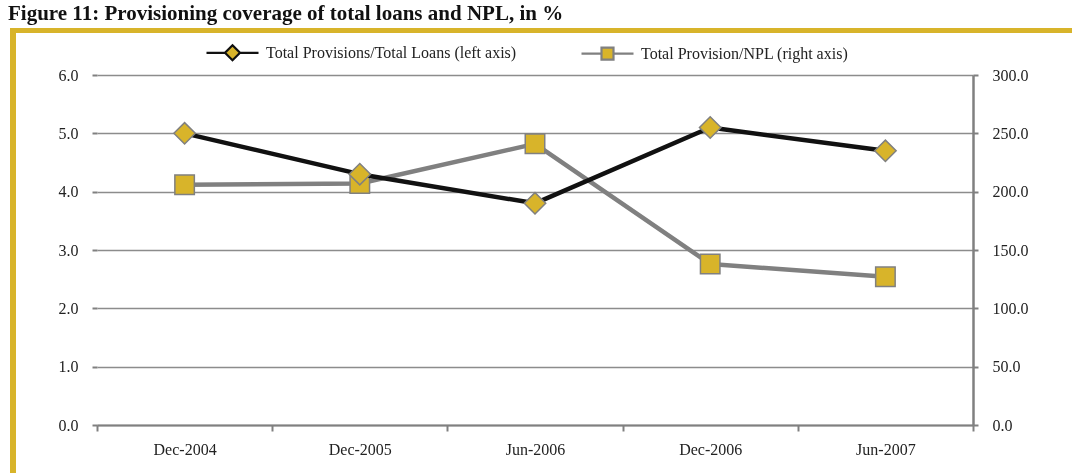 This screenshot has width=1072, height=473. What do you see at coordinates (1010, 308) in the screenshot?
I see `y2-tick-label: 100.0` at bounding box center [1010, 308].